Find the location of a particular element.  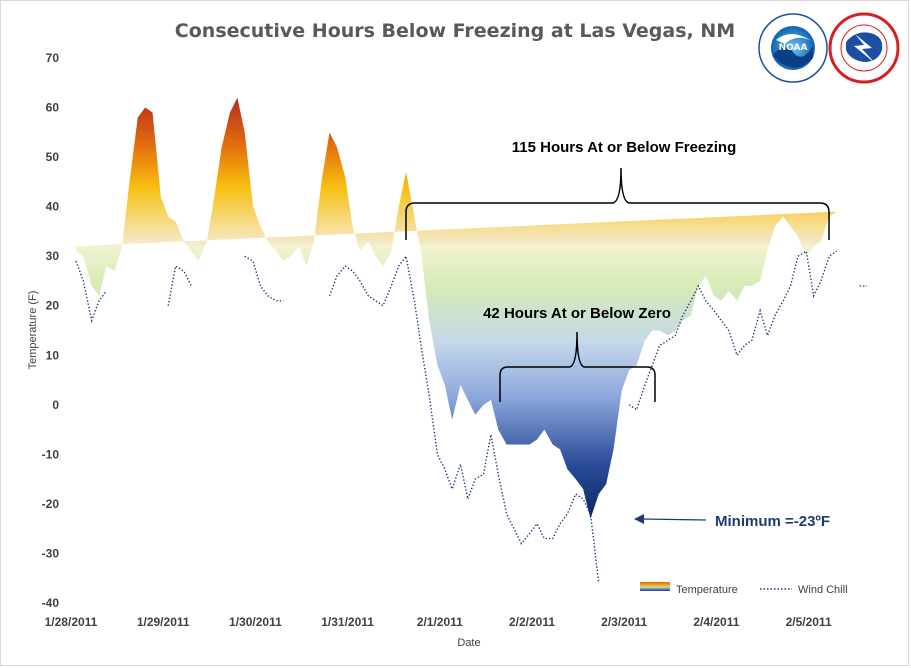

x-tick-label: 2/1/2011 is located at coordinates (440, 622).